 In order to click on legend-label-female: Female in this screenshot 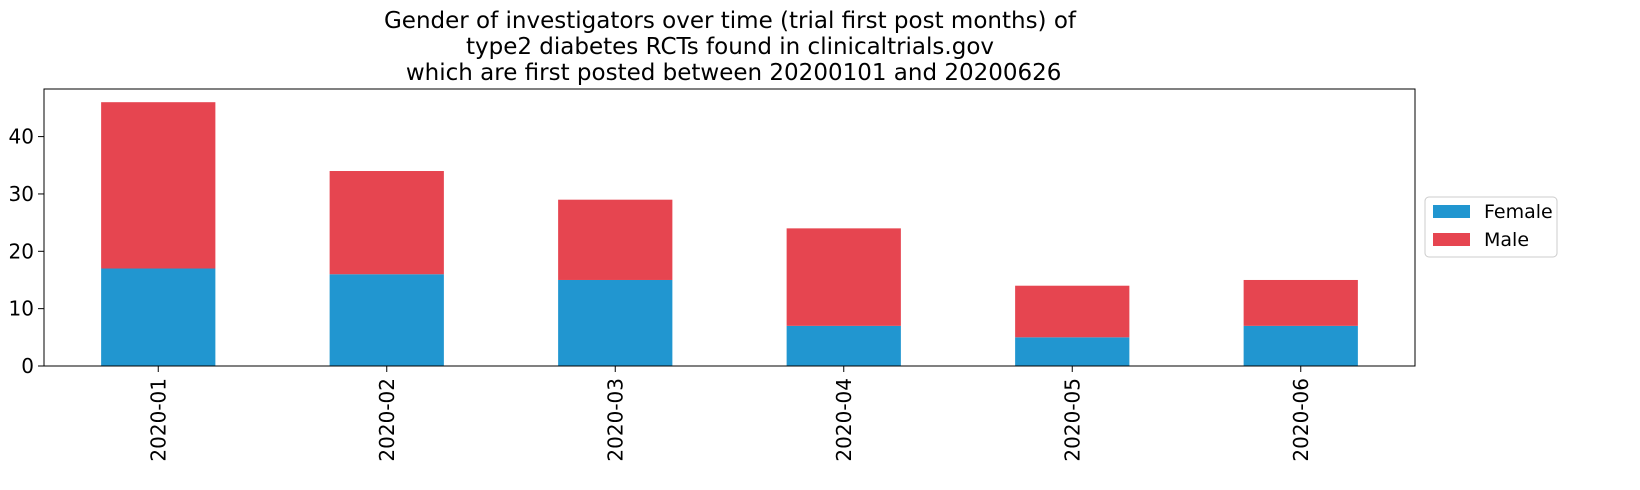, I will do `click(1518, 212)`.